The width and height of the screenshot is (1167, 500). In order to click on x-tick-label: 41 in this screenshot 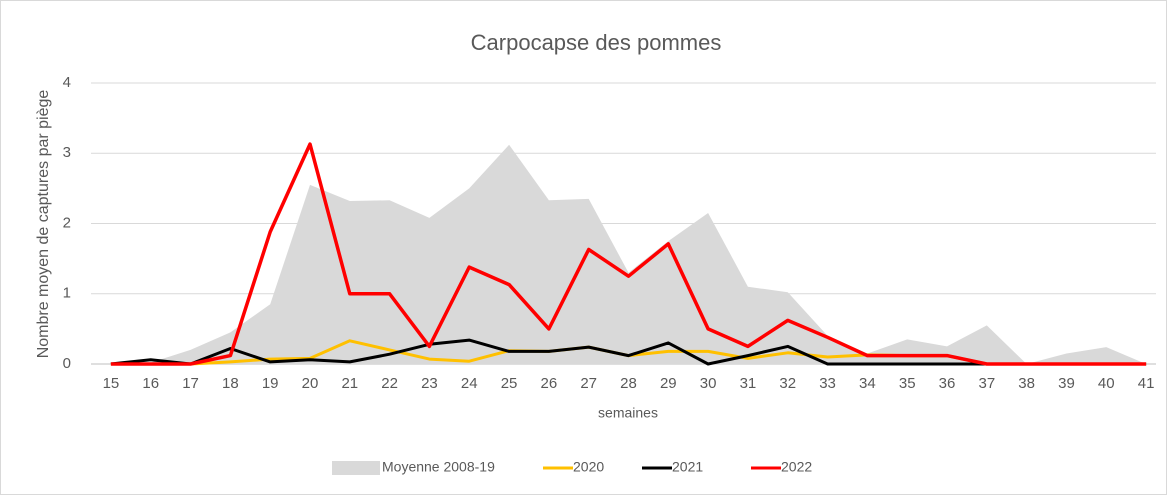, I will do `click(1146, 383)`.